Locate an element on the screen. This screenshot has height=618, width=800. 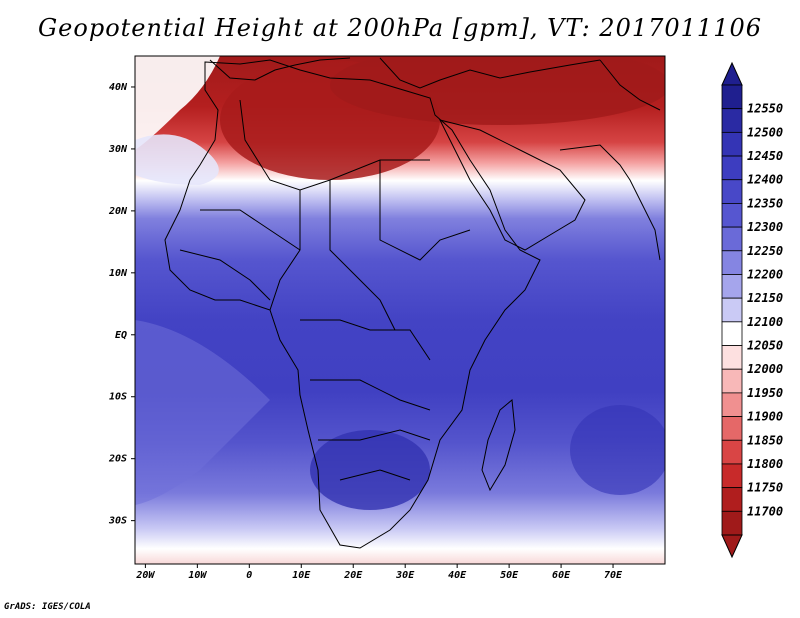
y-tick-label: 30S is located at coordinates (117, 521).